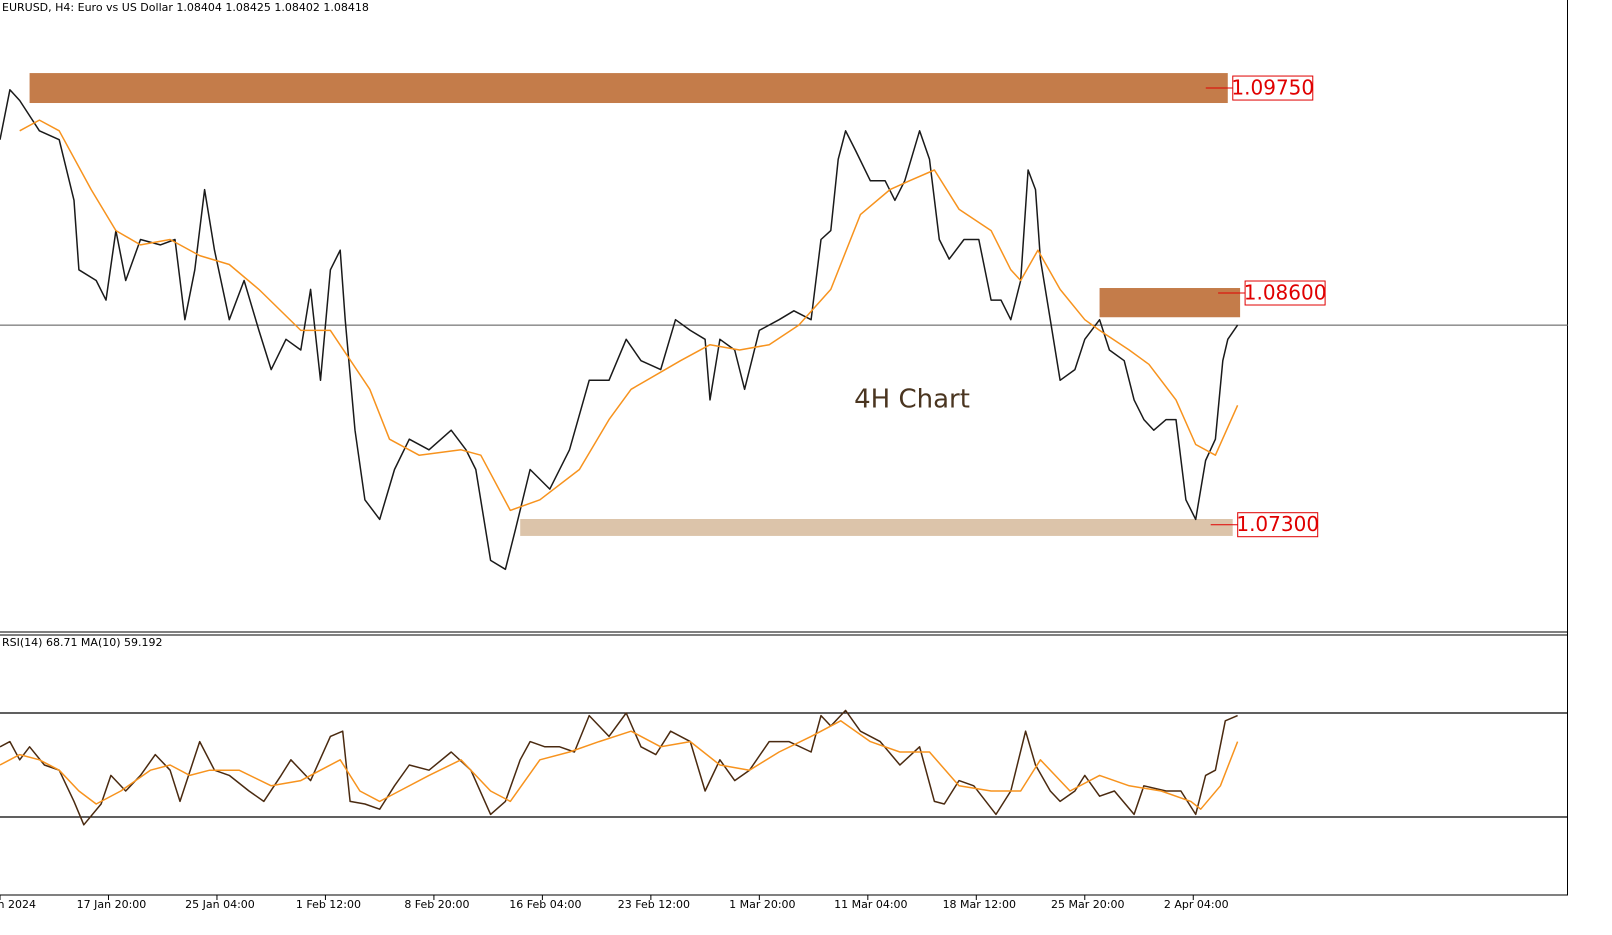 This screenshot has width=1612, height=935. Describe the element at coordinates (545, 904) in the screenshot. I see `x-tick-label: 16 Feb 04:00` at that location.